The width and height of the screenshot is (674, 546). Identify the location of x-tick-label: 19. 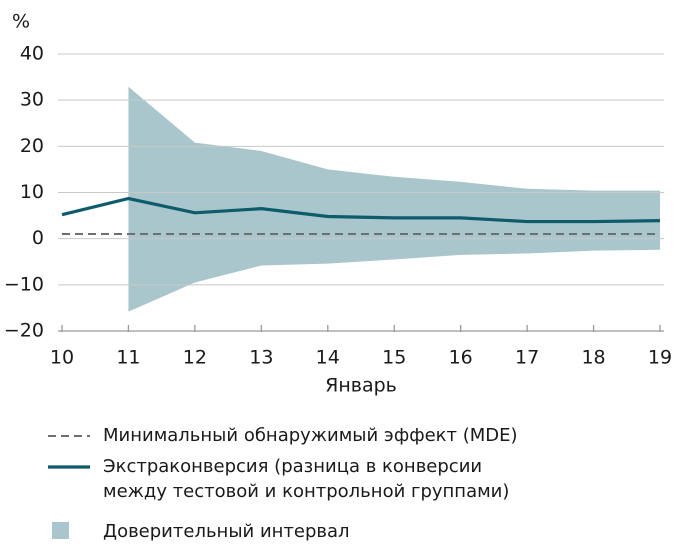
(660, 358).